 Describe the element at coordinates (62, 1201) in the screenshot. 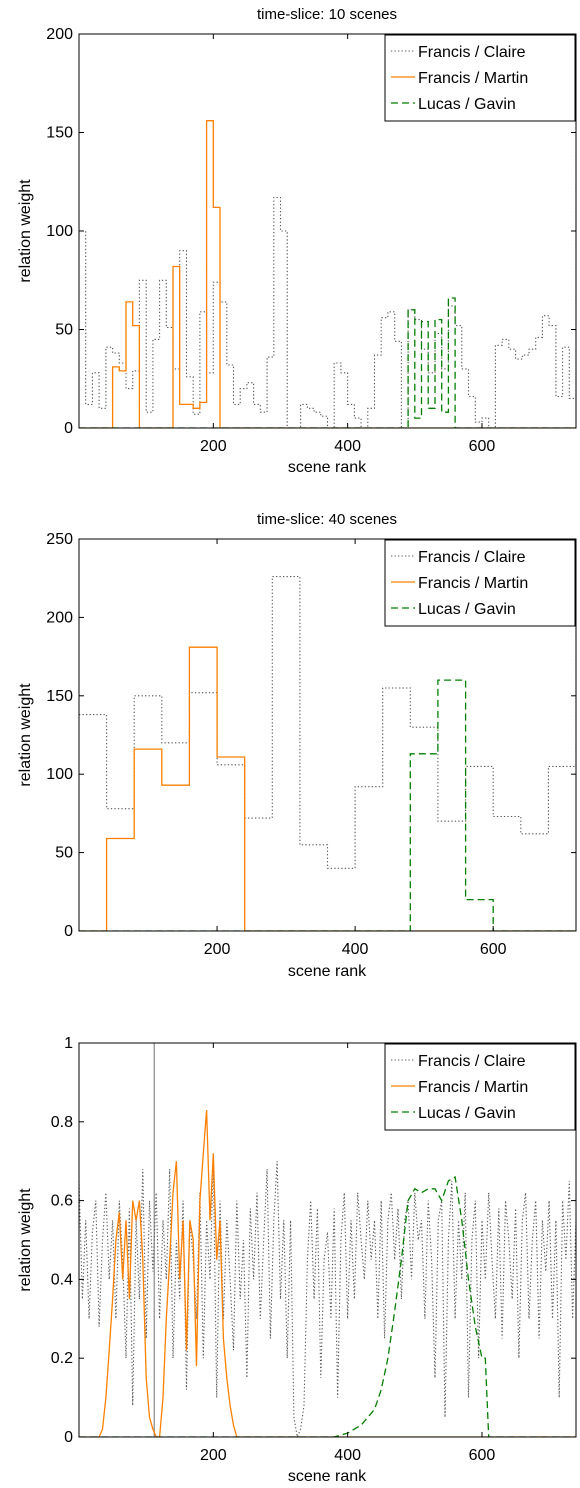

I see `y-tick-label: 0.6` at that location.